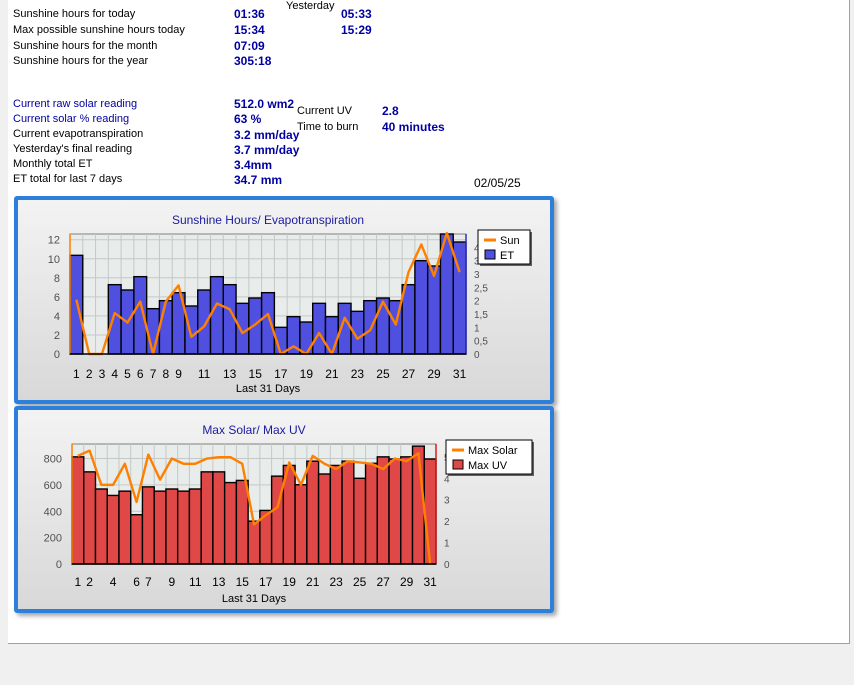 The height and width of the screenshot is (685, 854). Describe the element at coordinates (268, 293) in the screenshot. I see `series-line-sun` at that location.